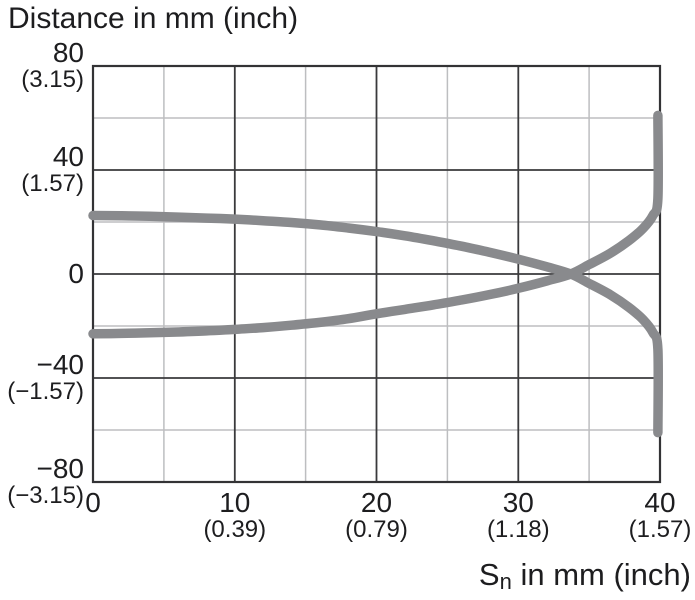 This screenshot has height=600, width=695. I want to click on x-tick-value-mm: 10, so click(235, 502).